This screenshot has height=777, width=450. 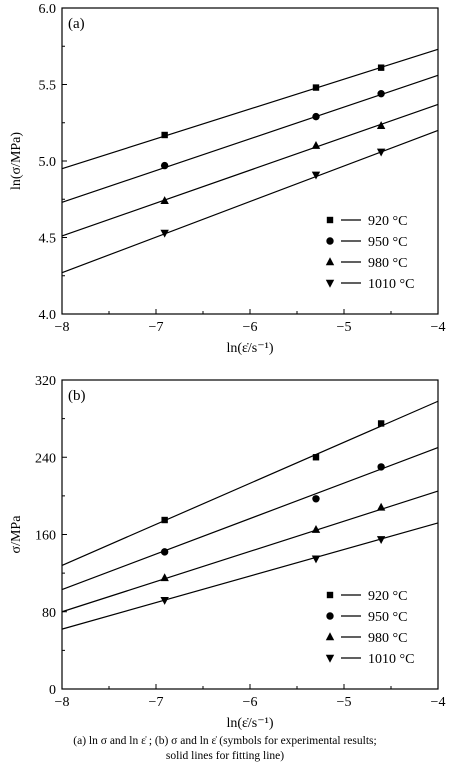 What do you see at coordinates (48, 315) in the screenshot?
I see `y-tick-label: 4.0` at bounding box center [48, 315].